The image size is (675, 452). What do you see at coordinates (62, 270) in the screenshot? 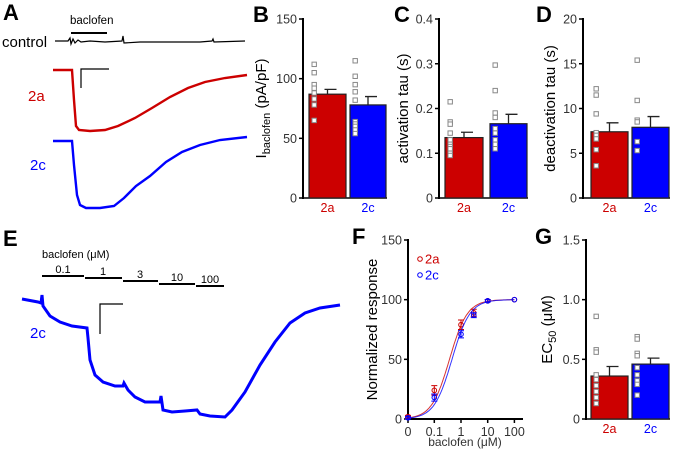
I see `step-label: 0.1` at bounding box center [62, 270].